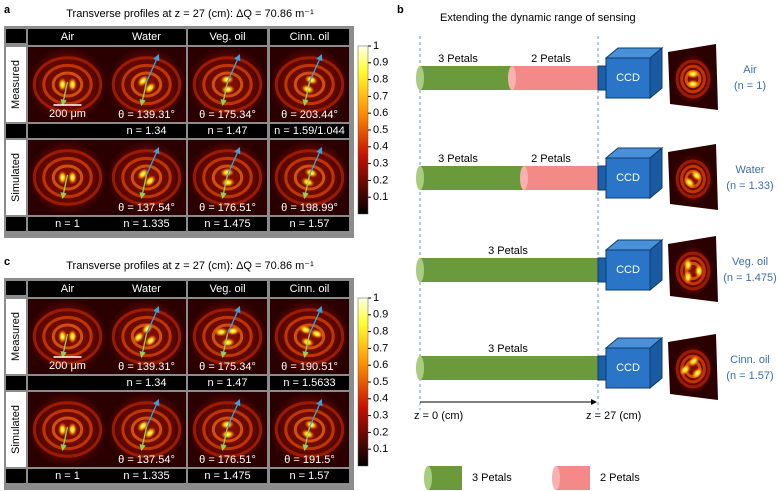 This screenshot has height=491, width=781. I want to click on z-end: z = 27 (cm), so click(613, 416).